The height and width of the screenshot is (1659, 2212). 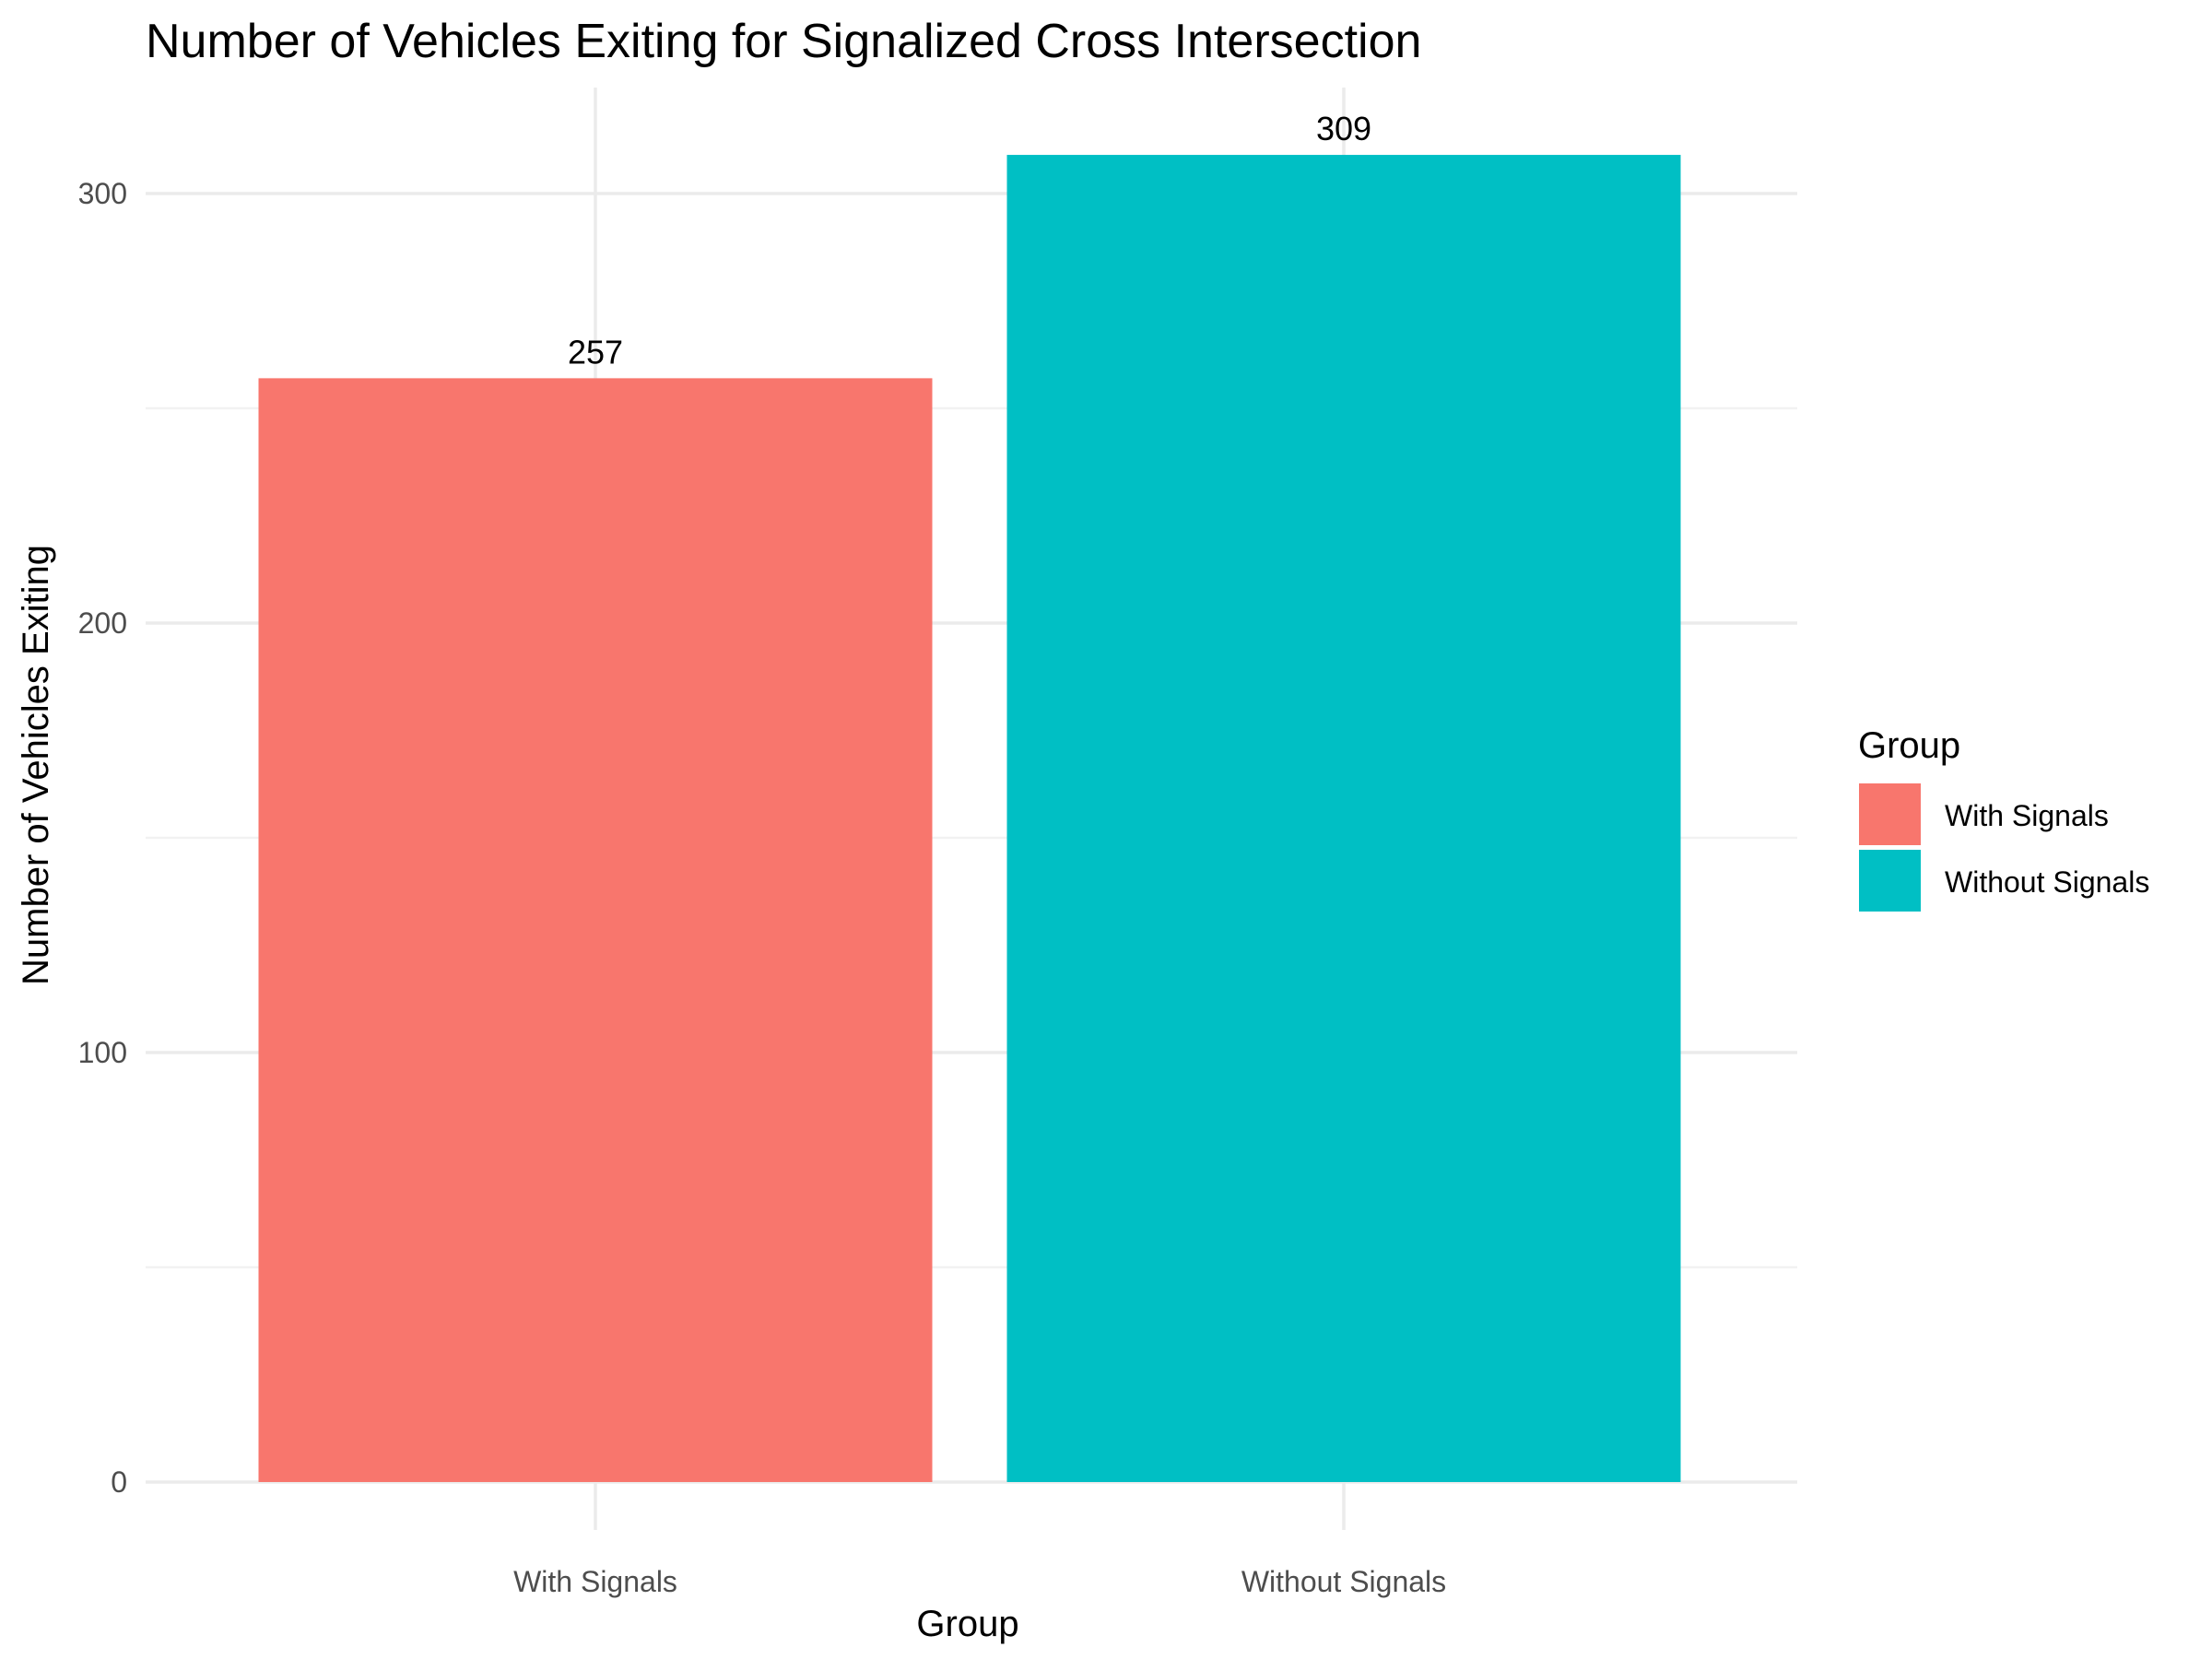 What do you see at coordinates (969, 240) in the screenshot?
I see `data-labels: 257 309` at bounding box center [969, 240].